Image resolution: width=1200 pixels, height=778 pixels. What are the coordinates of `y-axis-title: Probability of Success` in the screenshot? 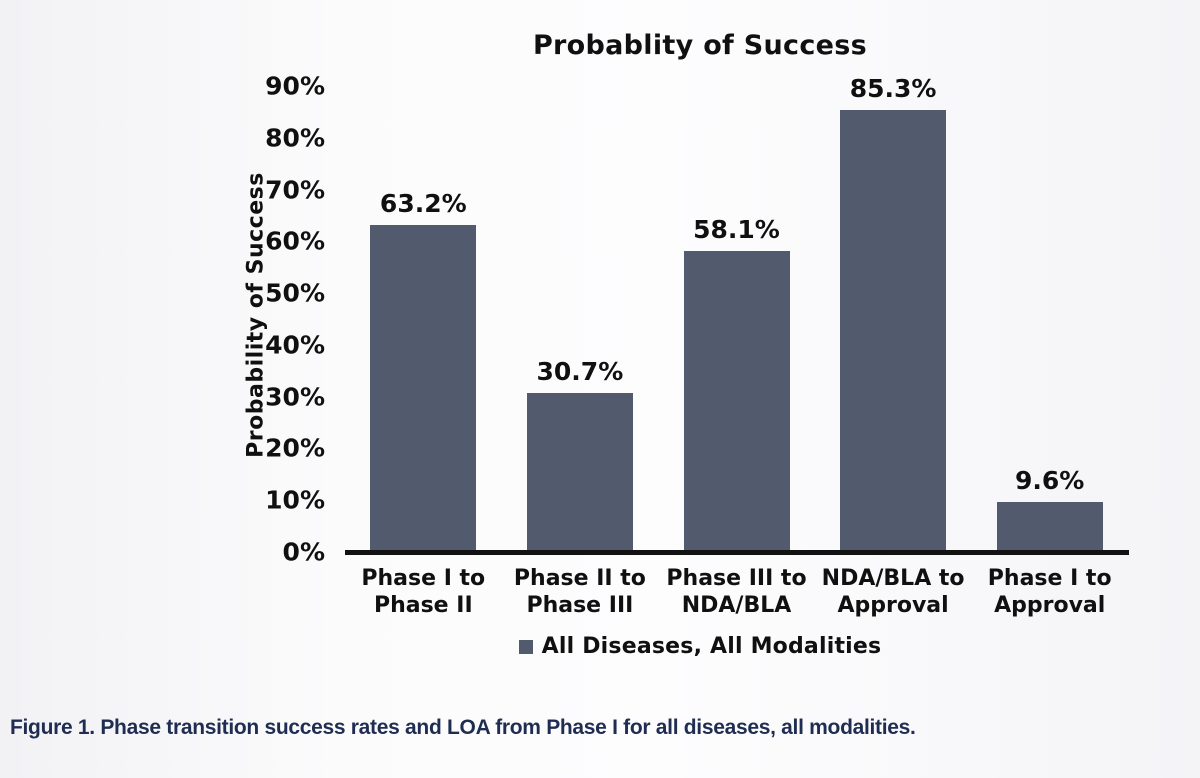 It's located at (256, 315).